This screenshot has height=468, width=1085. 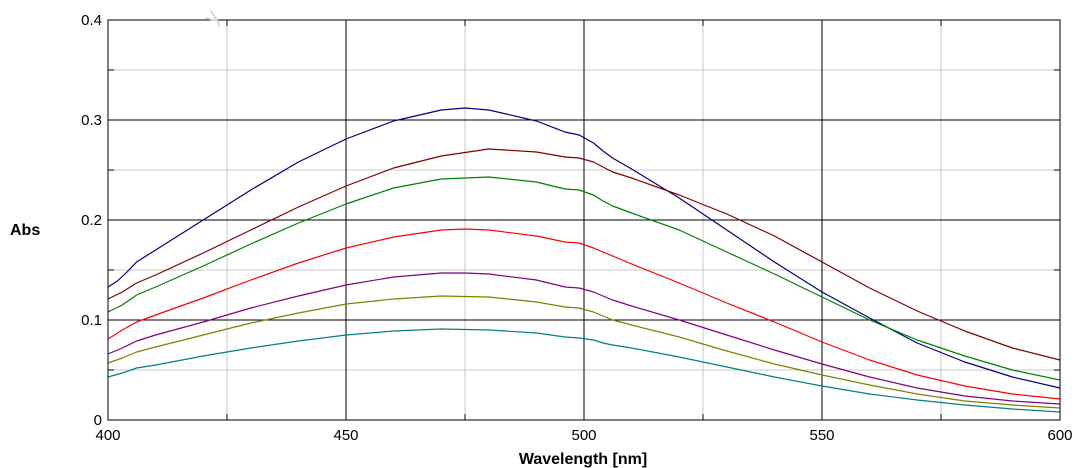 I want to click on y-tick-label: 0.4, so click(x=91, y=20).